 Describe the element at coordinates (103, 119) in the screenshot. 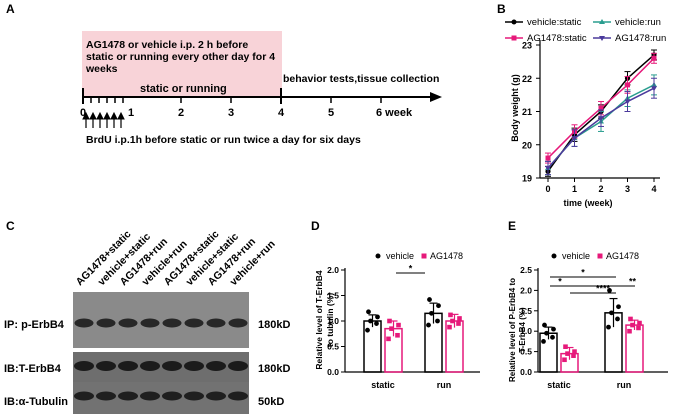

I see `brdu-arrows` at that location.